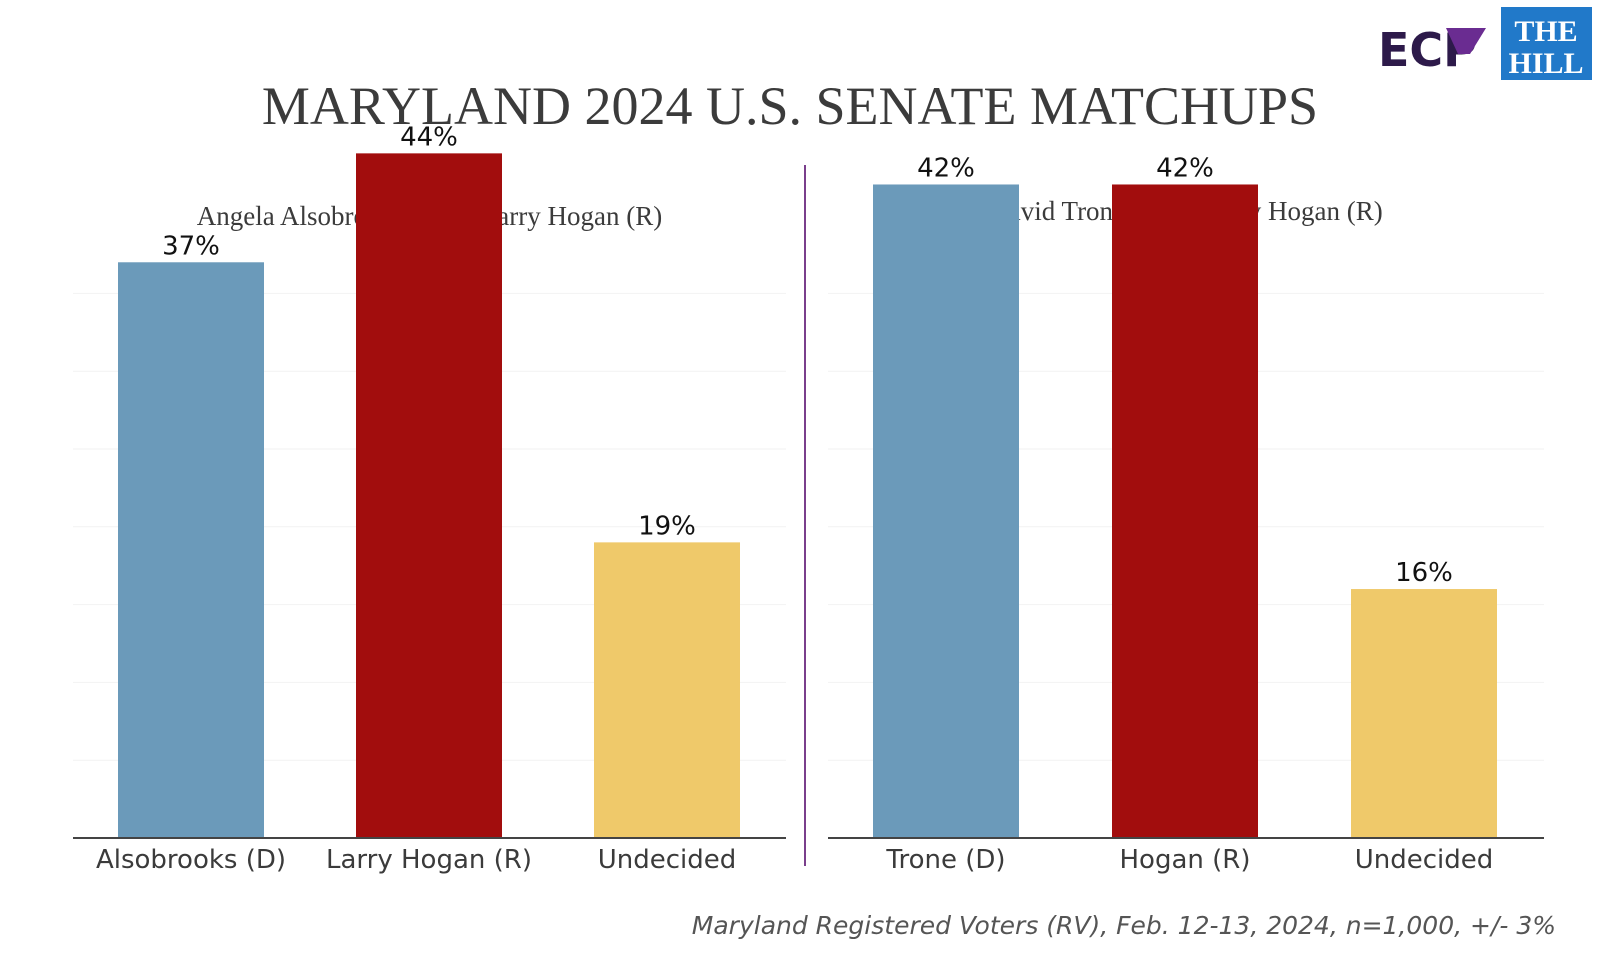 The height and width of the screenshot is (956, 1600). I want to click on value-label-alsobrooks-d: 37%, so click(191, 246).